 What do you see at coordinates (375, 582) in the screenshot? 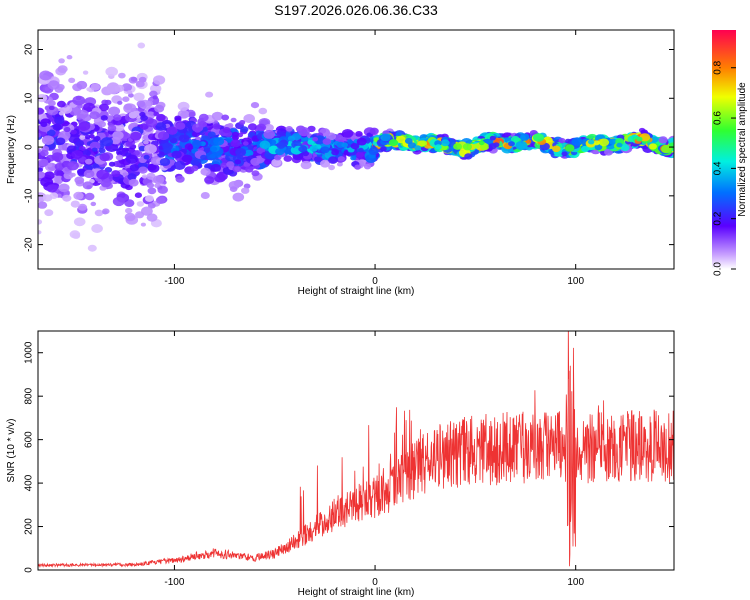
I see `bottom-xtick-label: 0` at bounding box center [375, 582].